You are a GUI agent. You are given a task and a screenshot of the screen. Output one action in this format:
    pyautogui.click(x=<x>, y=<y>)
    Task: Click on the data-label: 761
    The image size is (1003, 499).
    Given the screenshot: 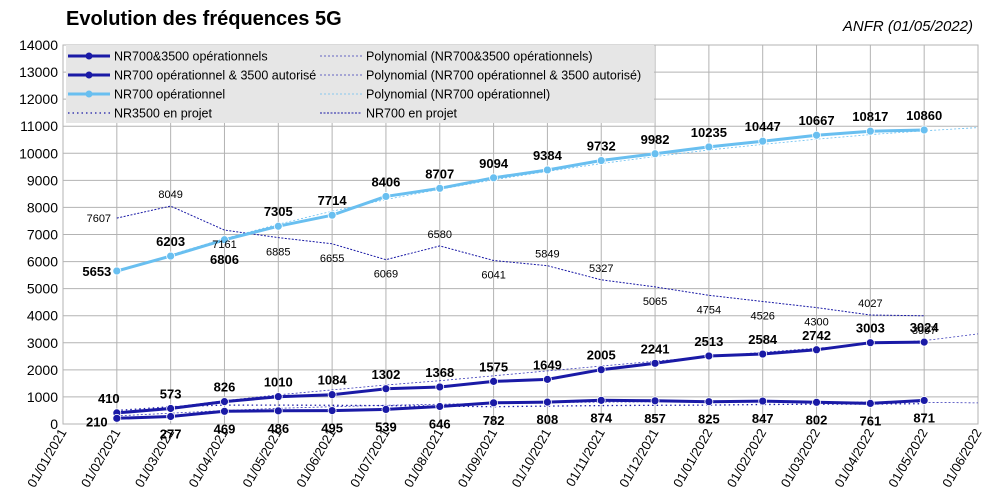 What is the action you would take?
    pyautogui.click(x=871, y=420)
    